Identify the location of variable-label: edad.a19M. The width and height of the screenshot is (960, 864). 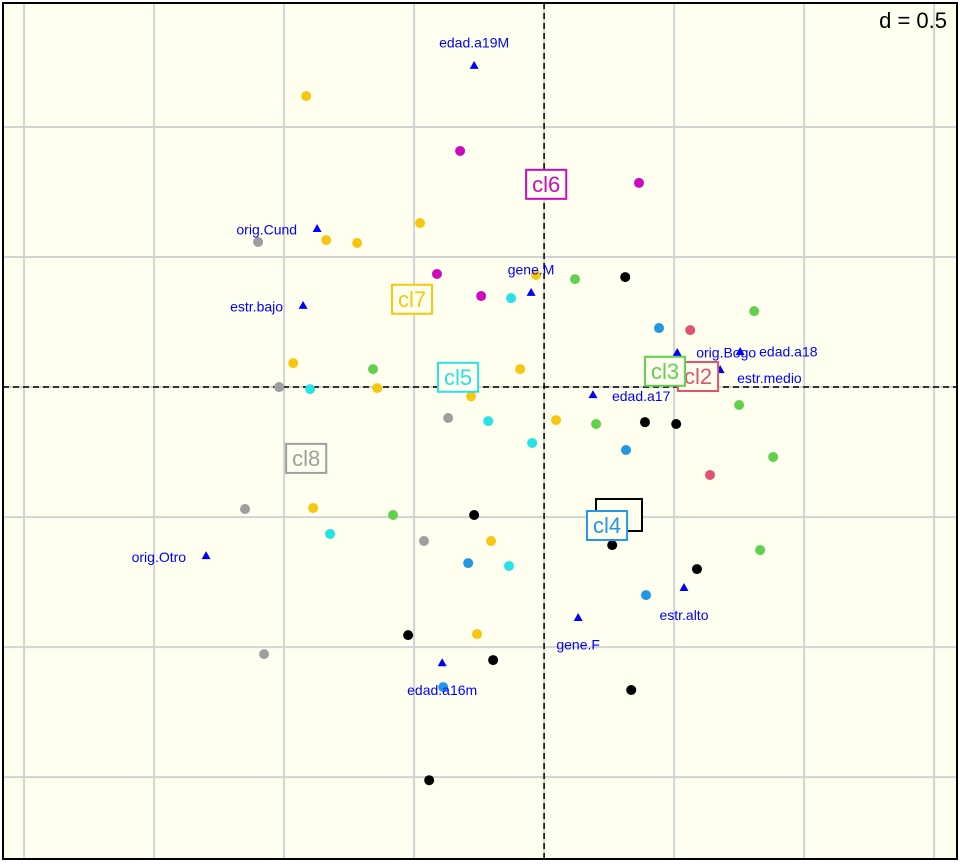
(474, 43).